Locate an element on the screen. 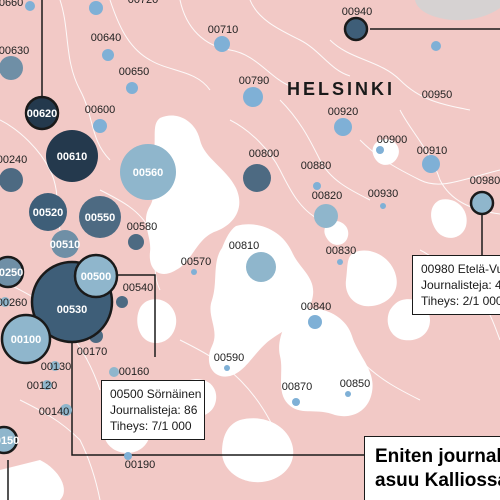  callout-00500-journalists: Journalisteja: 86 is located at coordinates (154, 410).